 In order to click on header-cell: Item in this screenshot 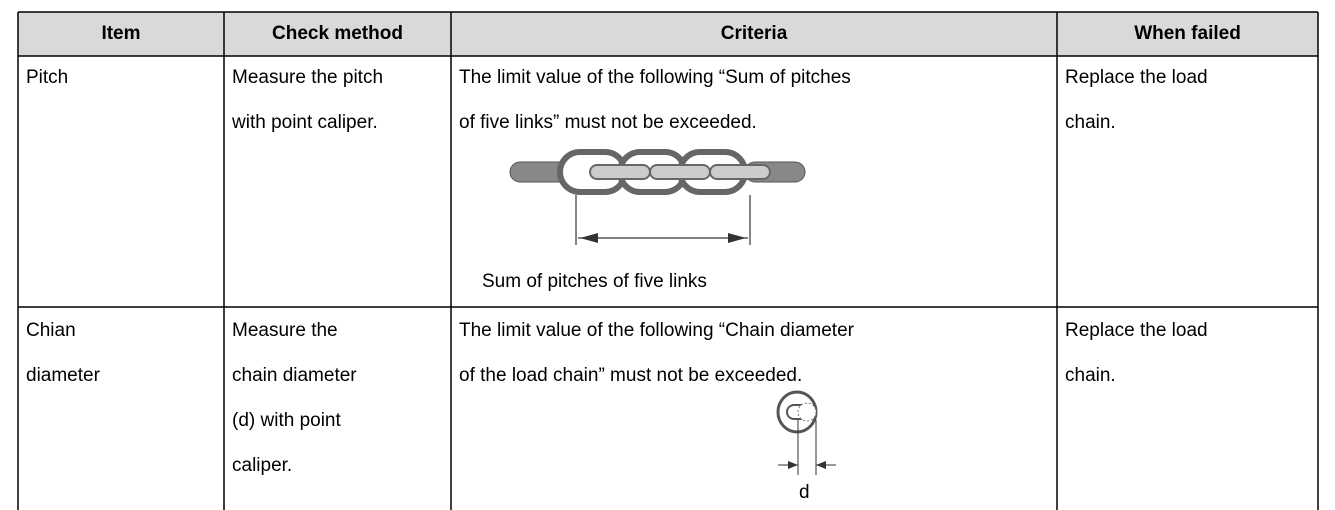, I will do `click(121, 33)`.